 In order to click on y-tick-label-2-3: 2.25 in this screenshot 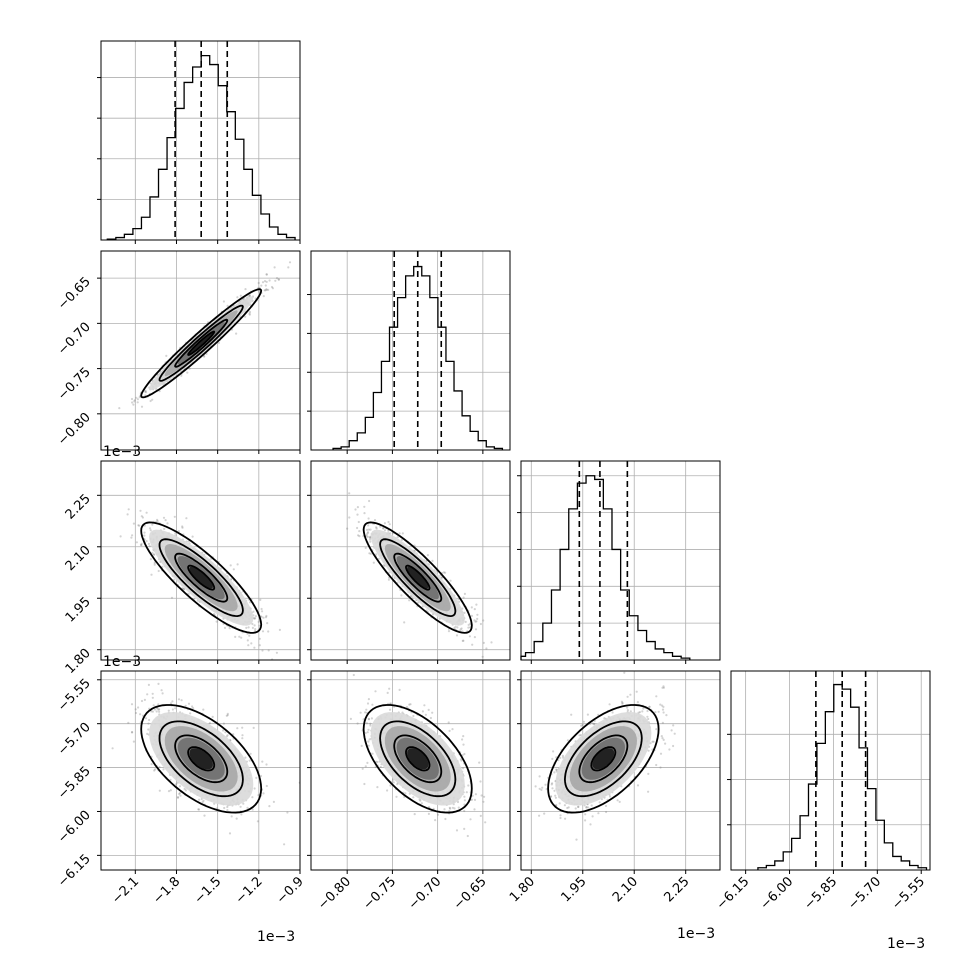, I will do `click(78, 507)`.